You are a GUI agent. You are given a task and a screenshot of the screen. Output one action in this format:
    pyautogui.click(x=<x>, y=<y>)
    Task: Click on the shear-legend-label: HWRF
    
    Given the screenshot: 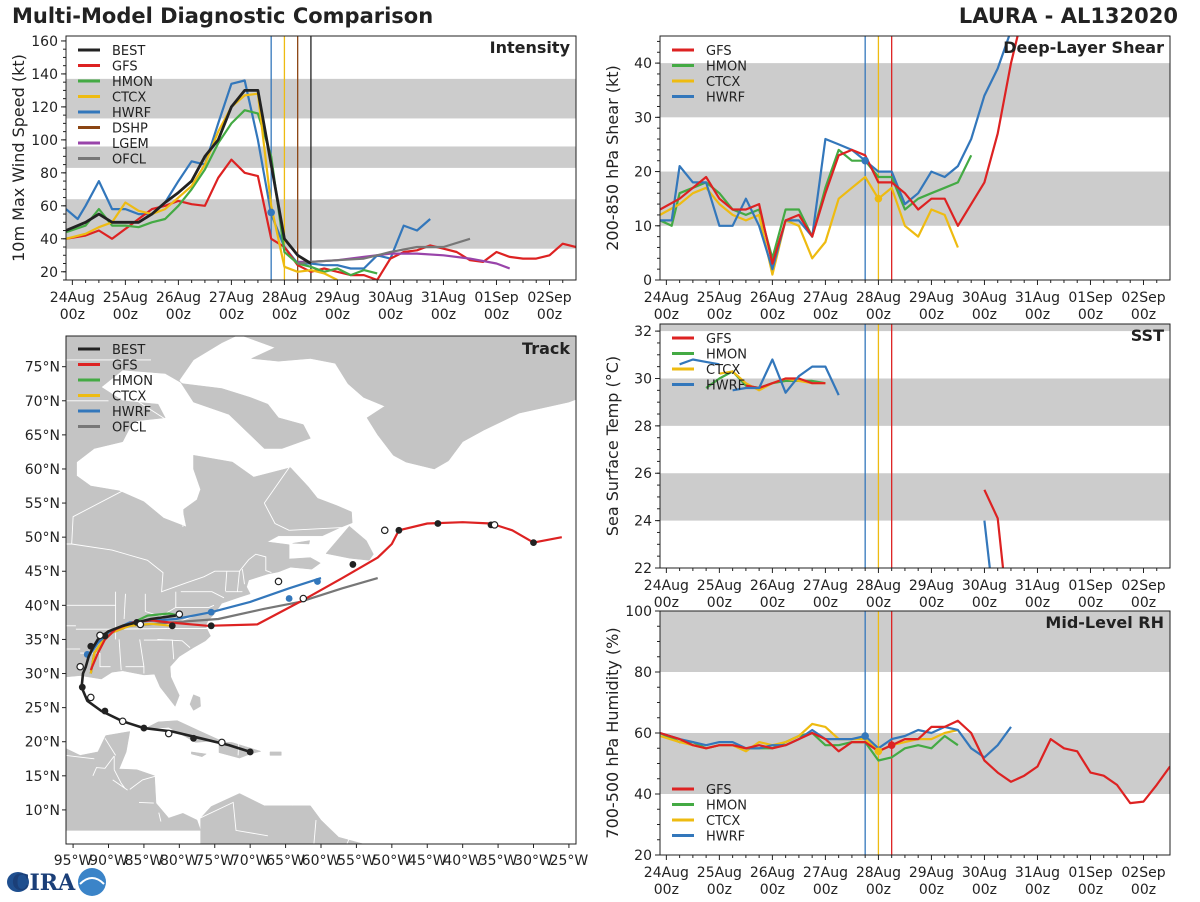 What is the action you would take?
    pyautogui.click(x=725, y=98)
    